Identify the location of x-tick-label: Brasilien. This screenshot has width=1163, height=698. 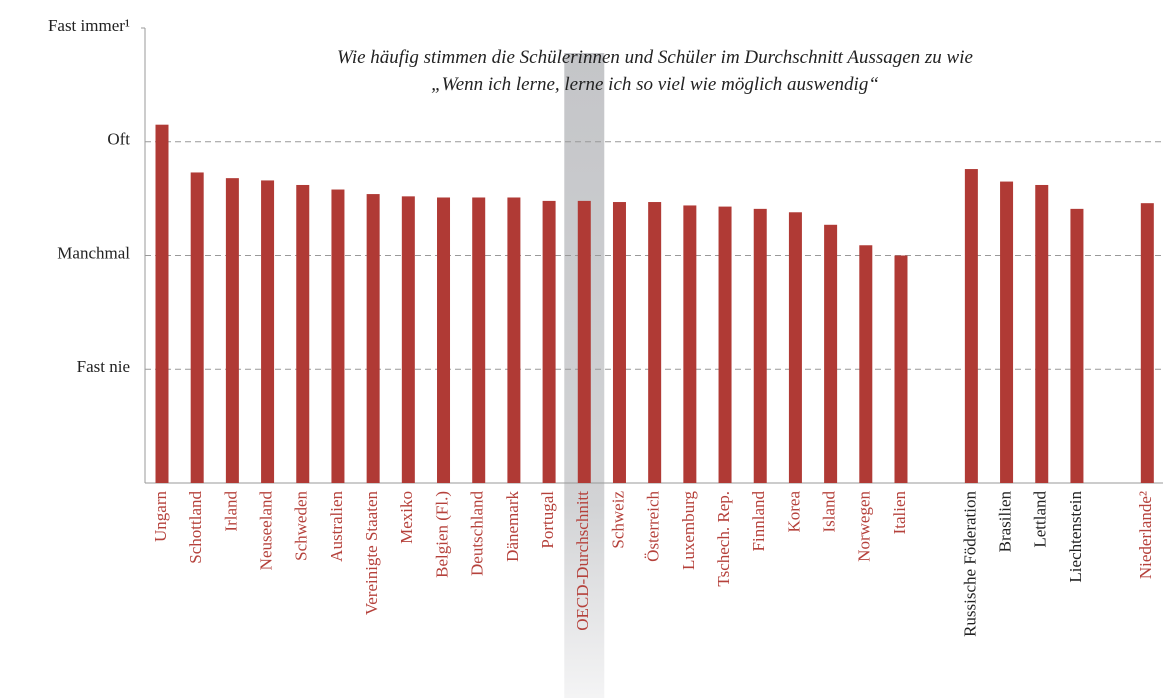
(1004, 522).